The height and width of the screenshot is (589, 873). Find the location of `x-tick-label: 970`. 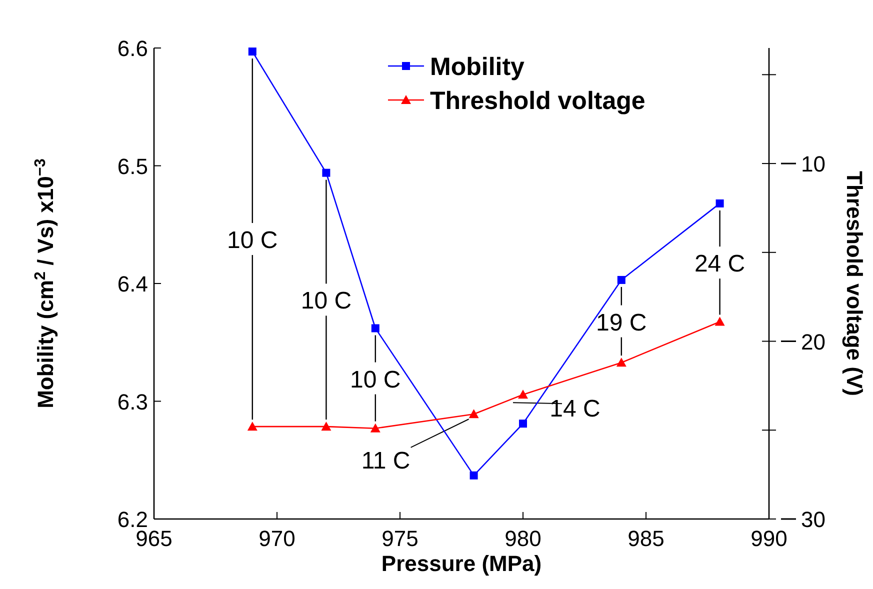

x-tick-label: 970 is located at coordinates (277, 538).